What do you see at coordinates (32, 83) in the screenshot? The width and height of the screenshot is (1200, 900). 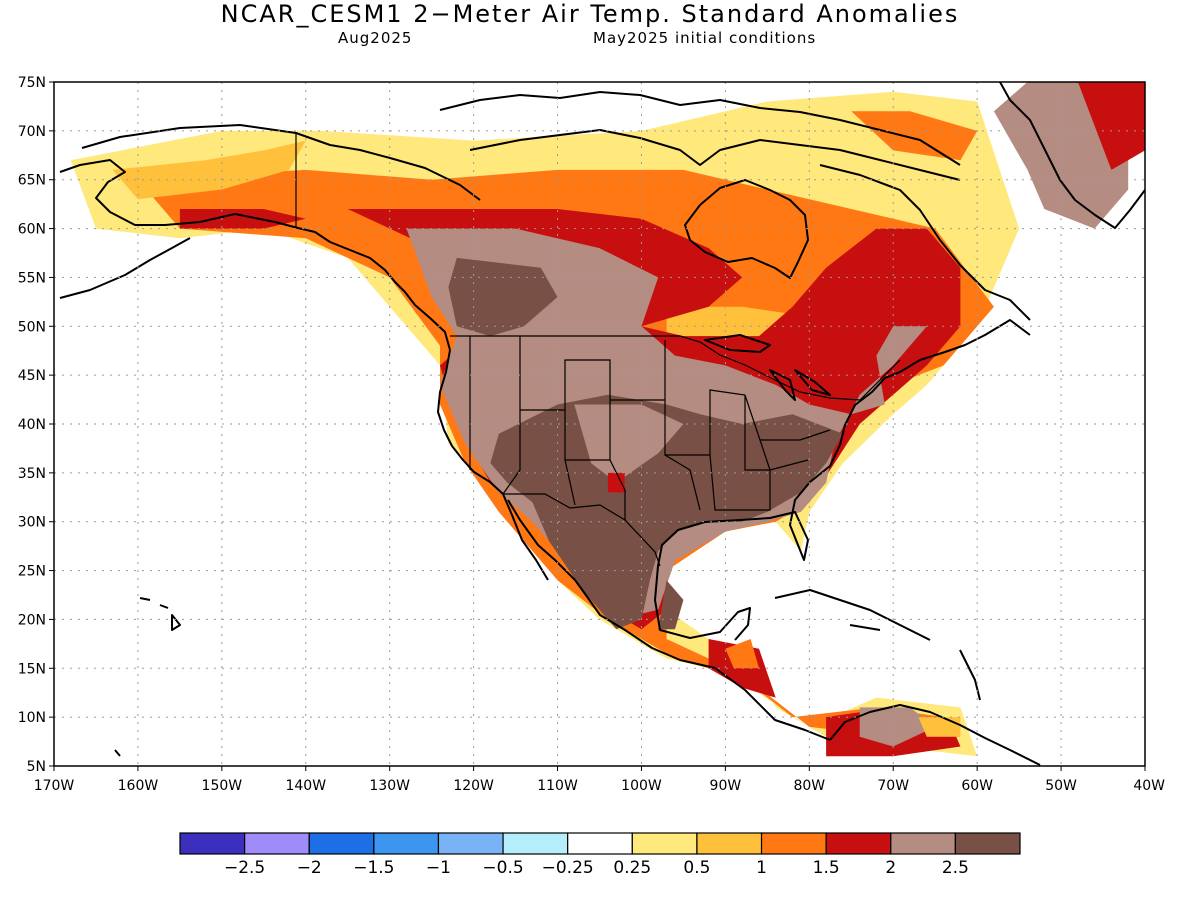 I see `lat-tick-label: 75N` at bounding box center [32, 83].